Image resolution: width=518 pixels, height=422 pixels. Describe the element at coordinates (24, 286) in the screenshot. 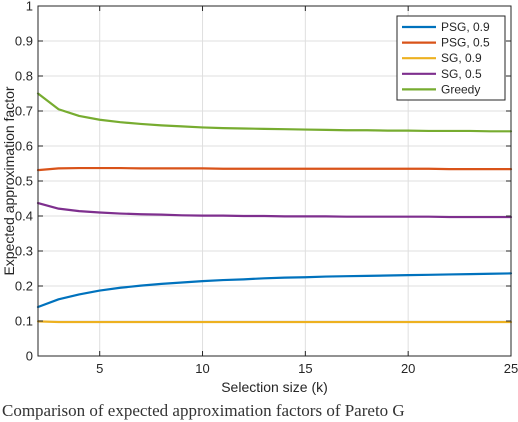

I see `y-tick-label: 0.2` at that location.